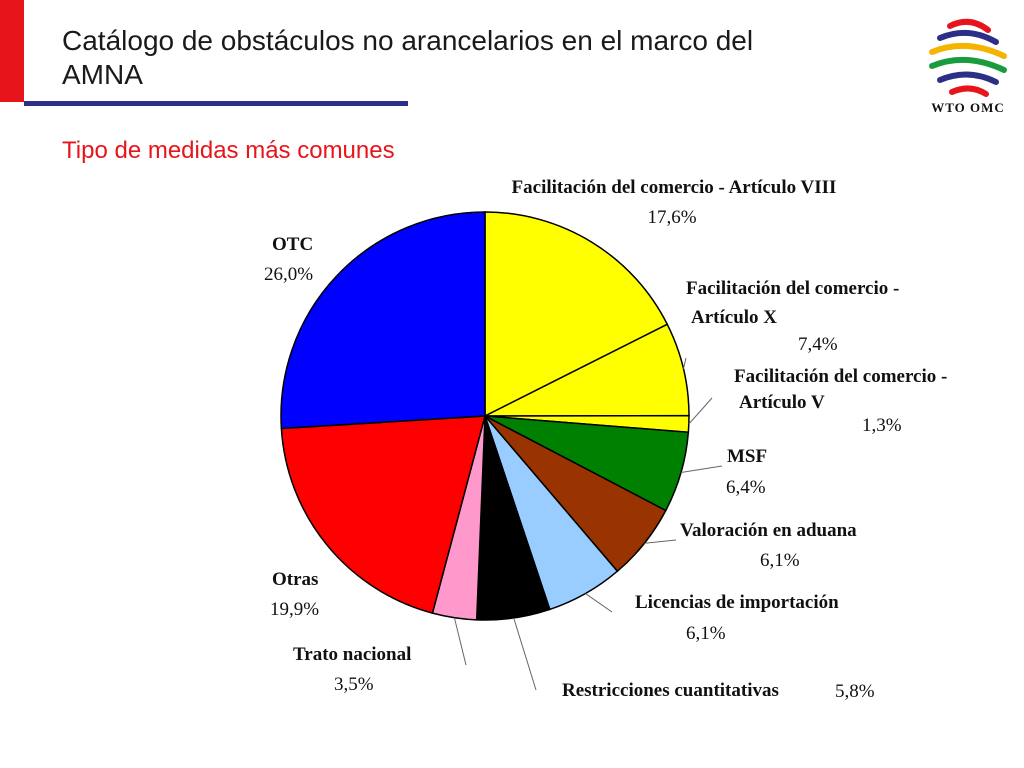  What do you see at coordinates (746, 487) in the screenshot?
I see `label-value-msf: 6,4%` at bounding box center [746, 487].